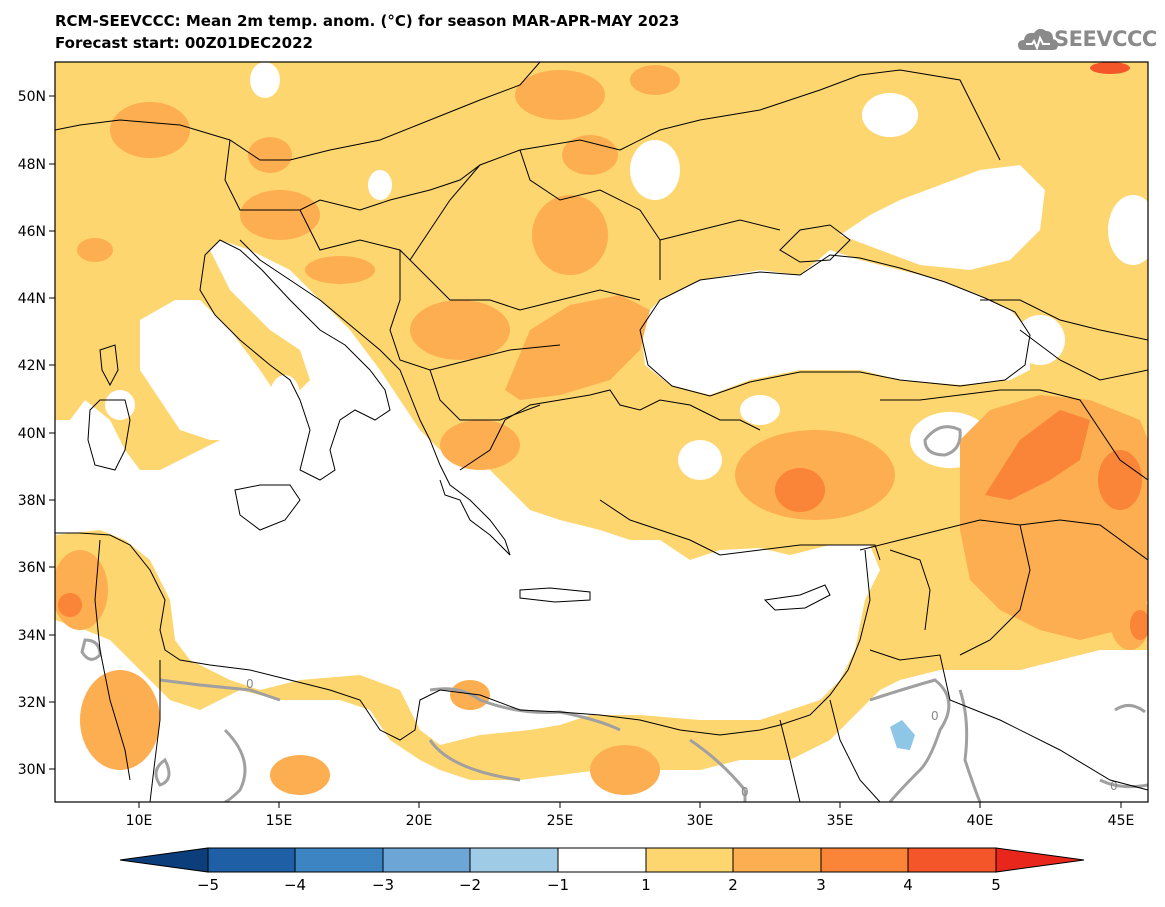 This screenshot has height=907, width=1165. I want to click on colorbar-labels: −5 −4 −3 −2 −1 1 2 3 4 5, so click(599, 885).